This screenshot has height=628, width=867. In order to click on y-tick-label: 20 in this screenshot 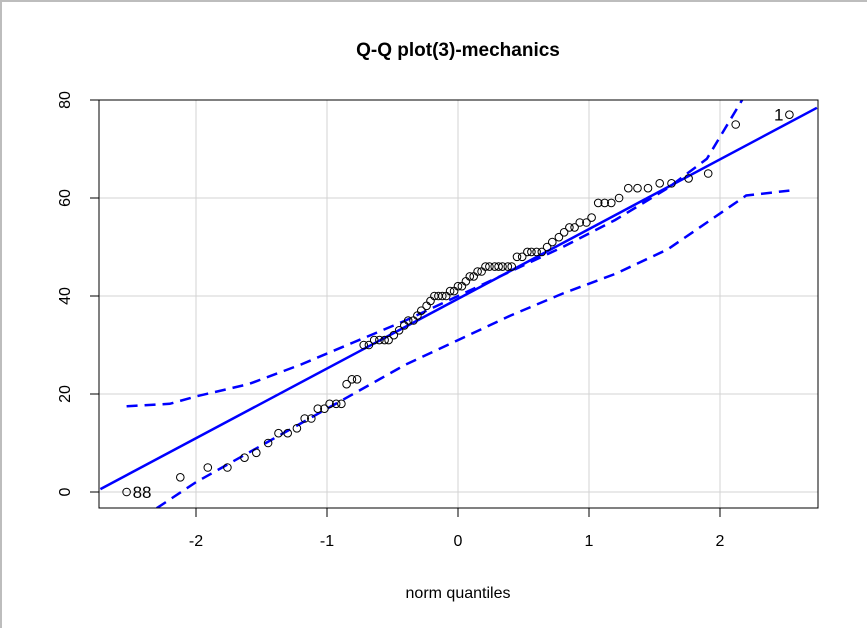, I will do `click(65, 394)`.